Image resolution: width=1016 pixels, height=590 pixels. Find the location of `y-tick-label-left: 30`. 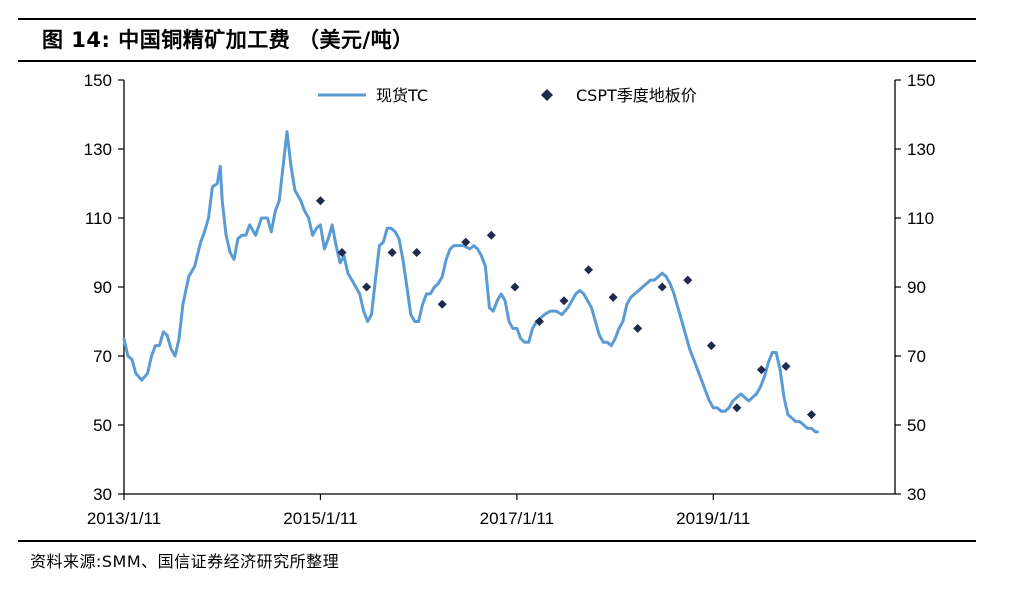

y-tick-label-left: 30 is located at coordinates (102, 494).